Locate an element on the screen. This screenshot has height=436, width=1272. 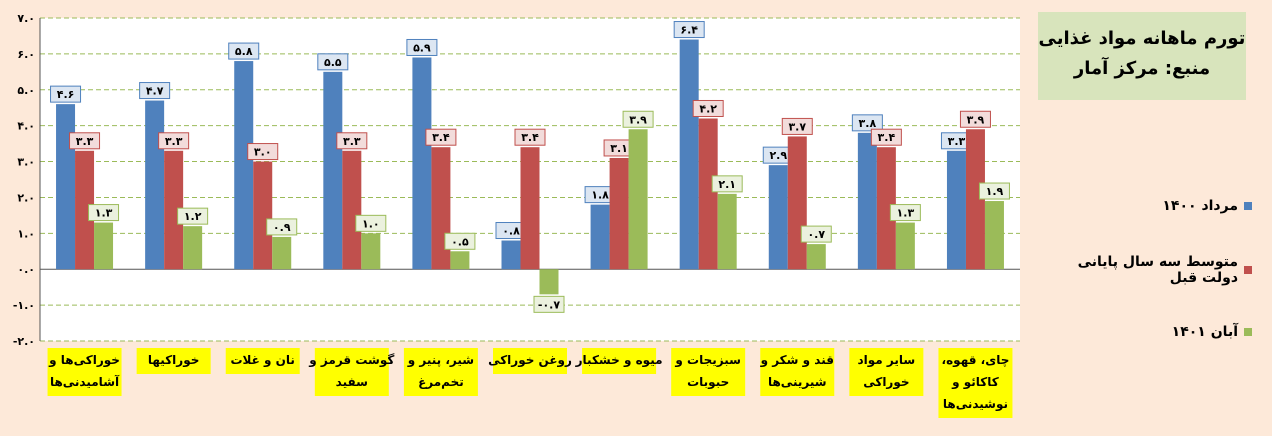
category-label: قند و شکر و is located at coordinates (797, 360).